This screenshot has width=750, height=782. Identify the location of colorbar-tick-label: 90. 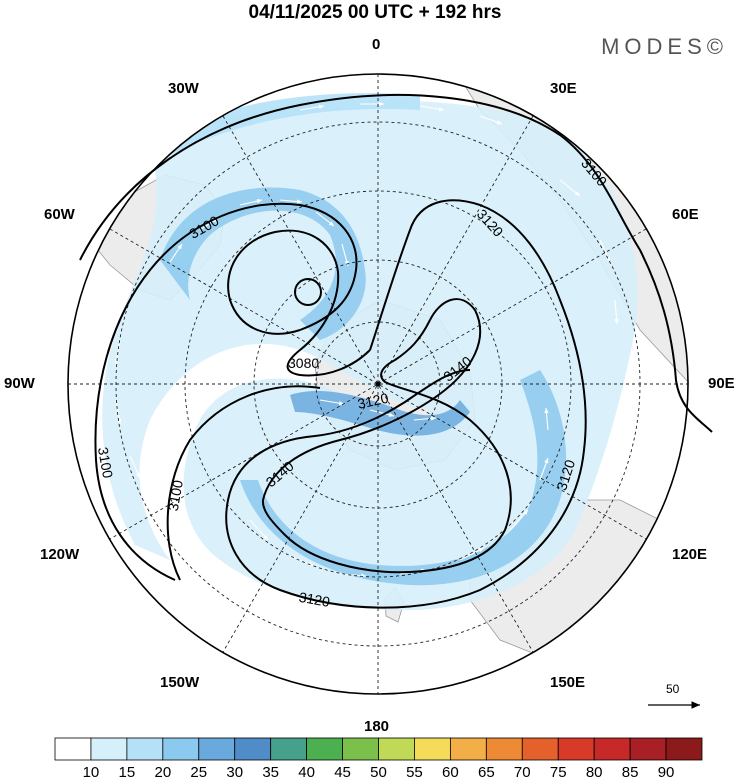
(666, 772).